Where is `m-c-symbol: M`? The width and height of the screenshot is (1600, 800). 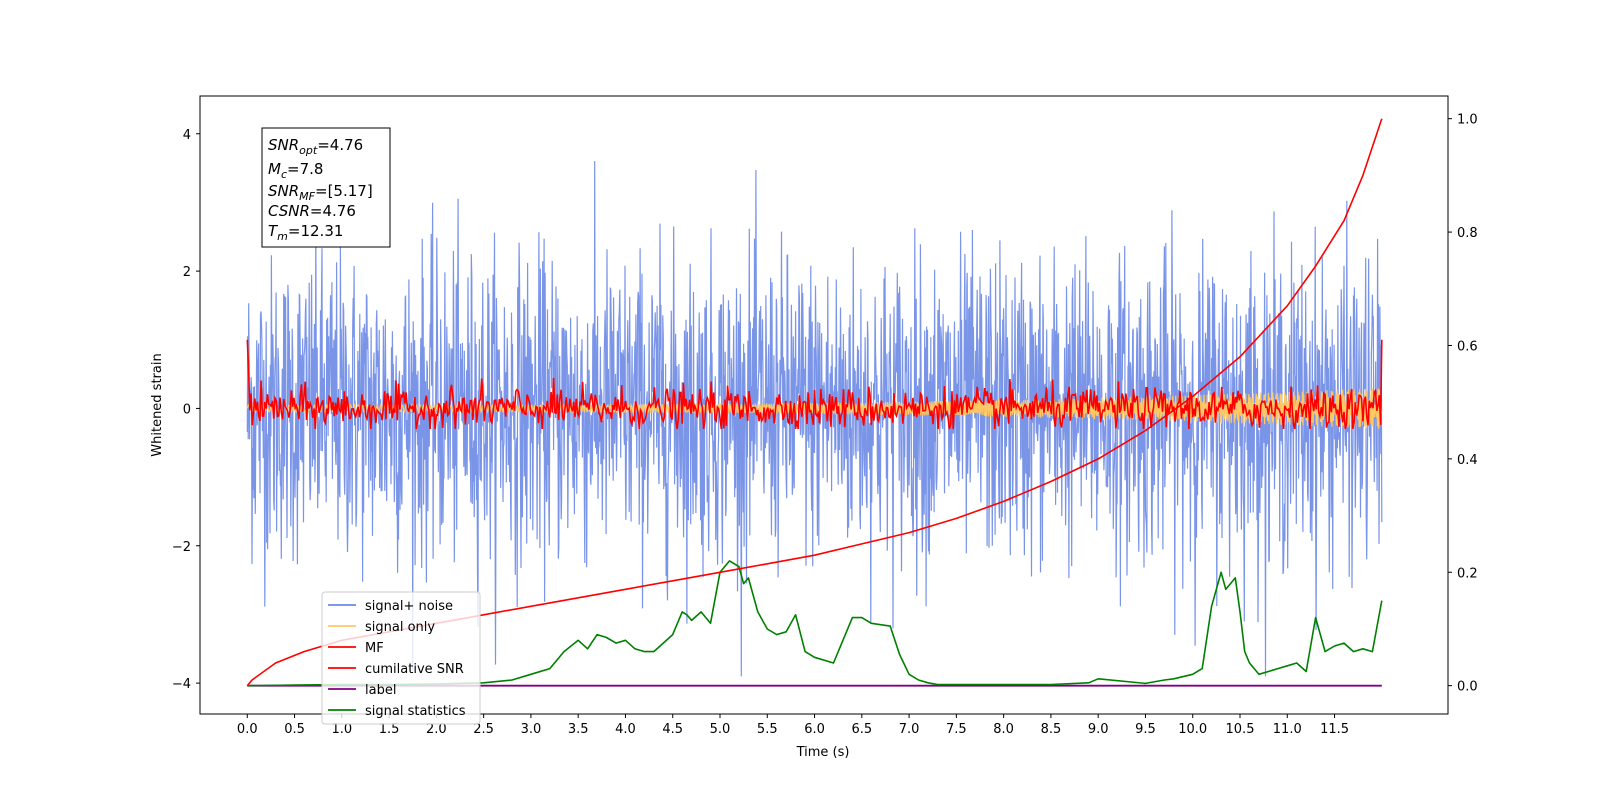
m-c-symbol: M is located at coordinates (274, 169).